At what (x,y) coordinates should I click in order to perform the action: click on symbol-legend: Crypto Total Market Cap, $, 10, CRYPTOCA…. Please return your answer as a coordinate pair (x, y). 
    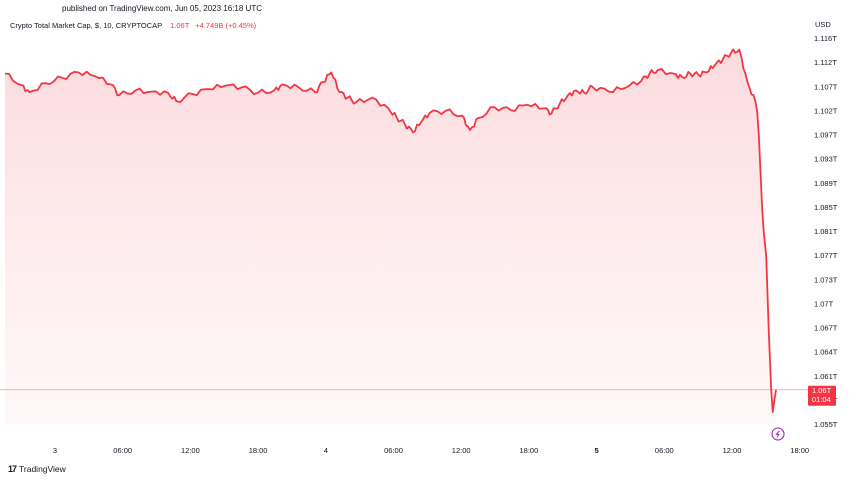
    Looking at the image, I should click on (133, 25).